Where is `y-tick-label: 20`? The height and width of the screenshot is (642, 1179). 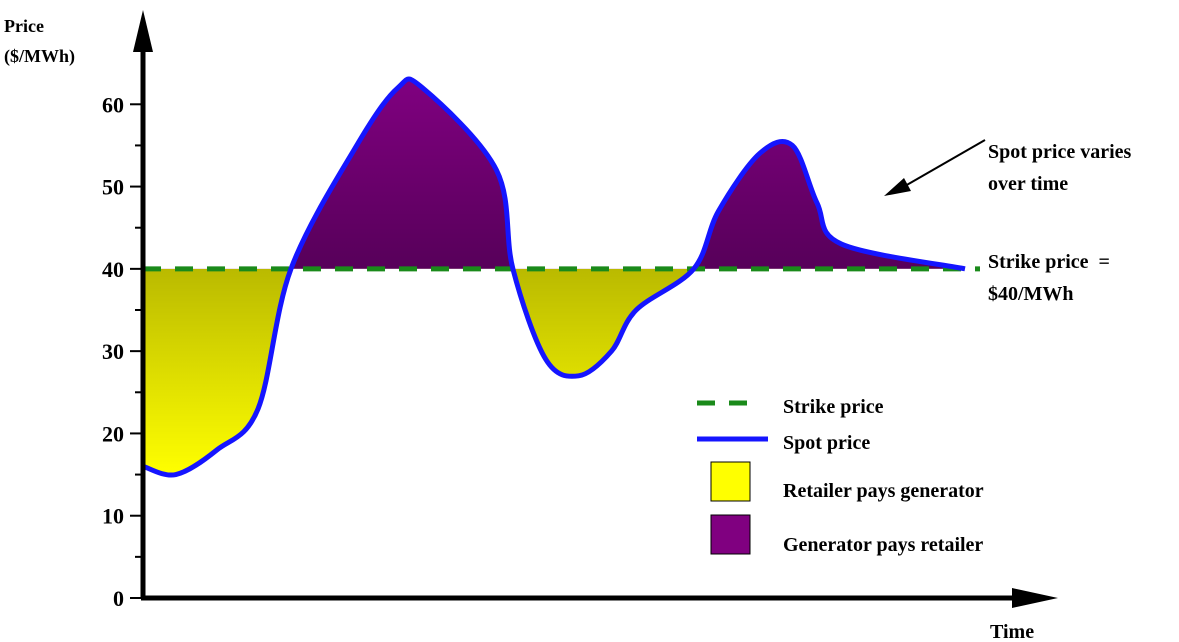 y-tick-label: 20 is located at coordinates (113, 433).